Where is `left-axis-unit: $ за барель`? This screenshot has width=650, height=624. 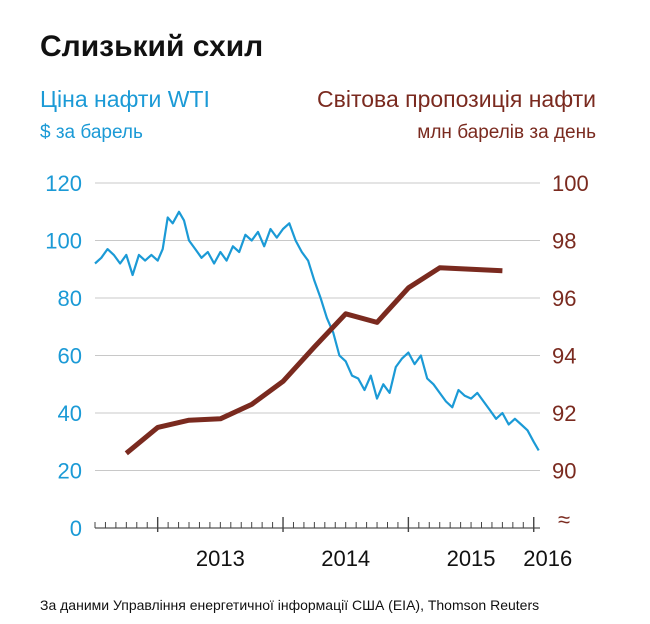
left-axis-unit: $ за барель is located at coordinates (91, 132).